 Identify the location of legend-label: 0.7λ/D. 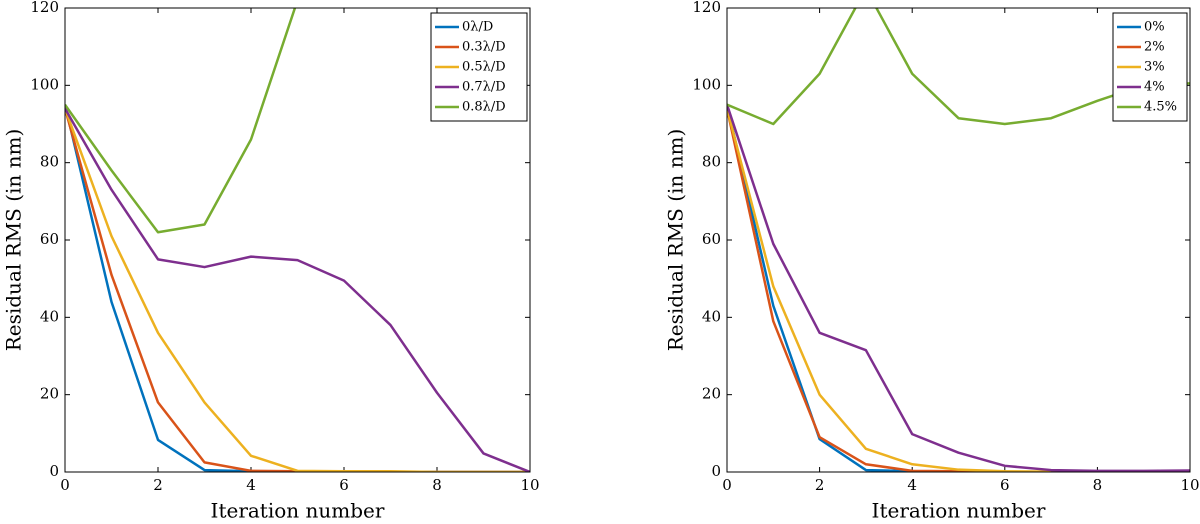
(484, 87).